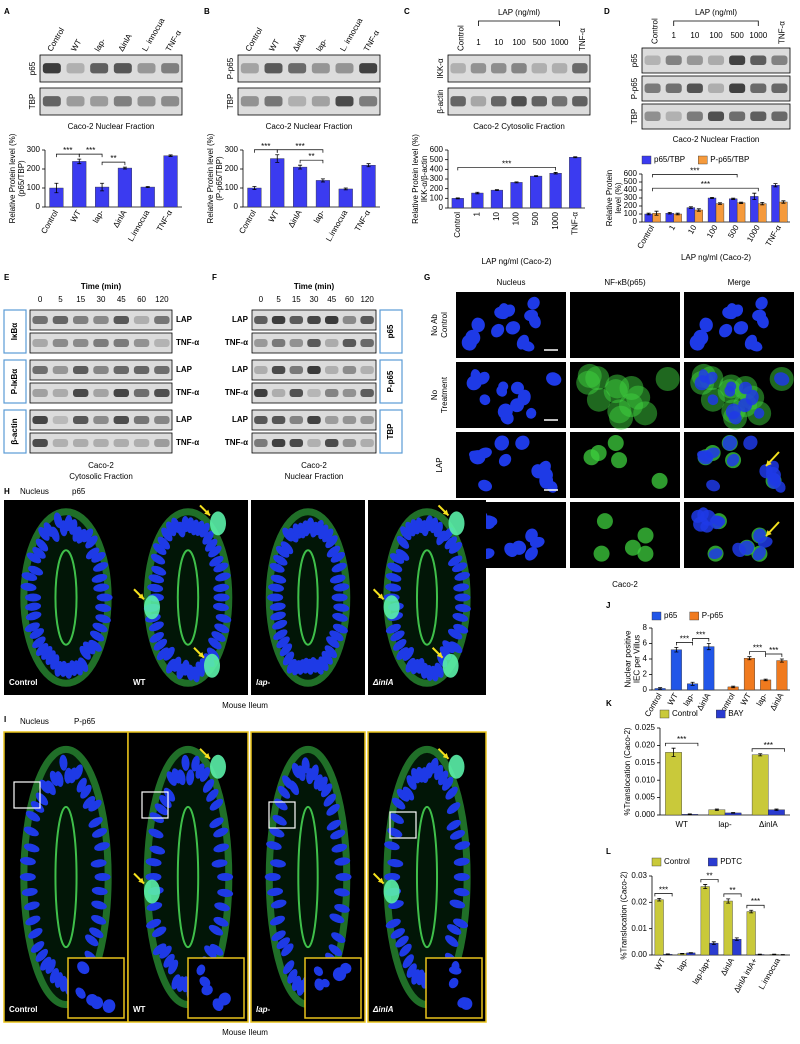  I want to click on lane-label: Control, so click(655, 31).